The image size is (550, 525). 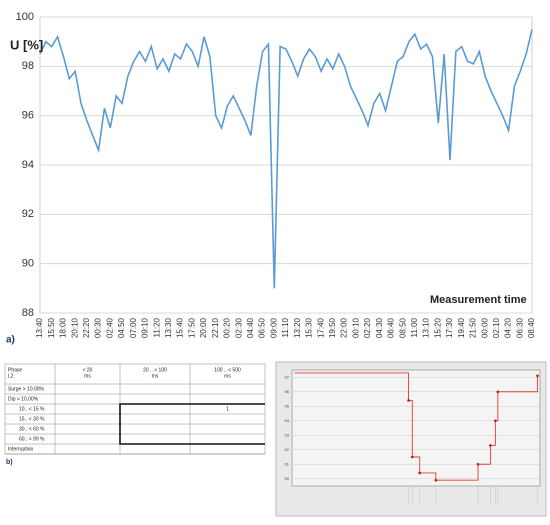 I want to click on table-row-label: Dip > 10.00%, so click(x=23, y=399).